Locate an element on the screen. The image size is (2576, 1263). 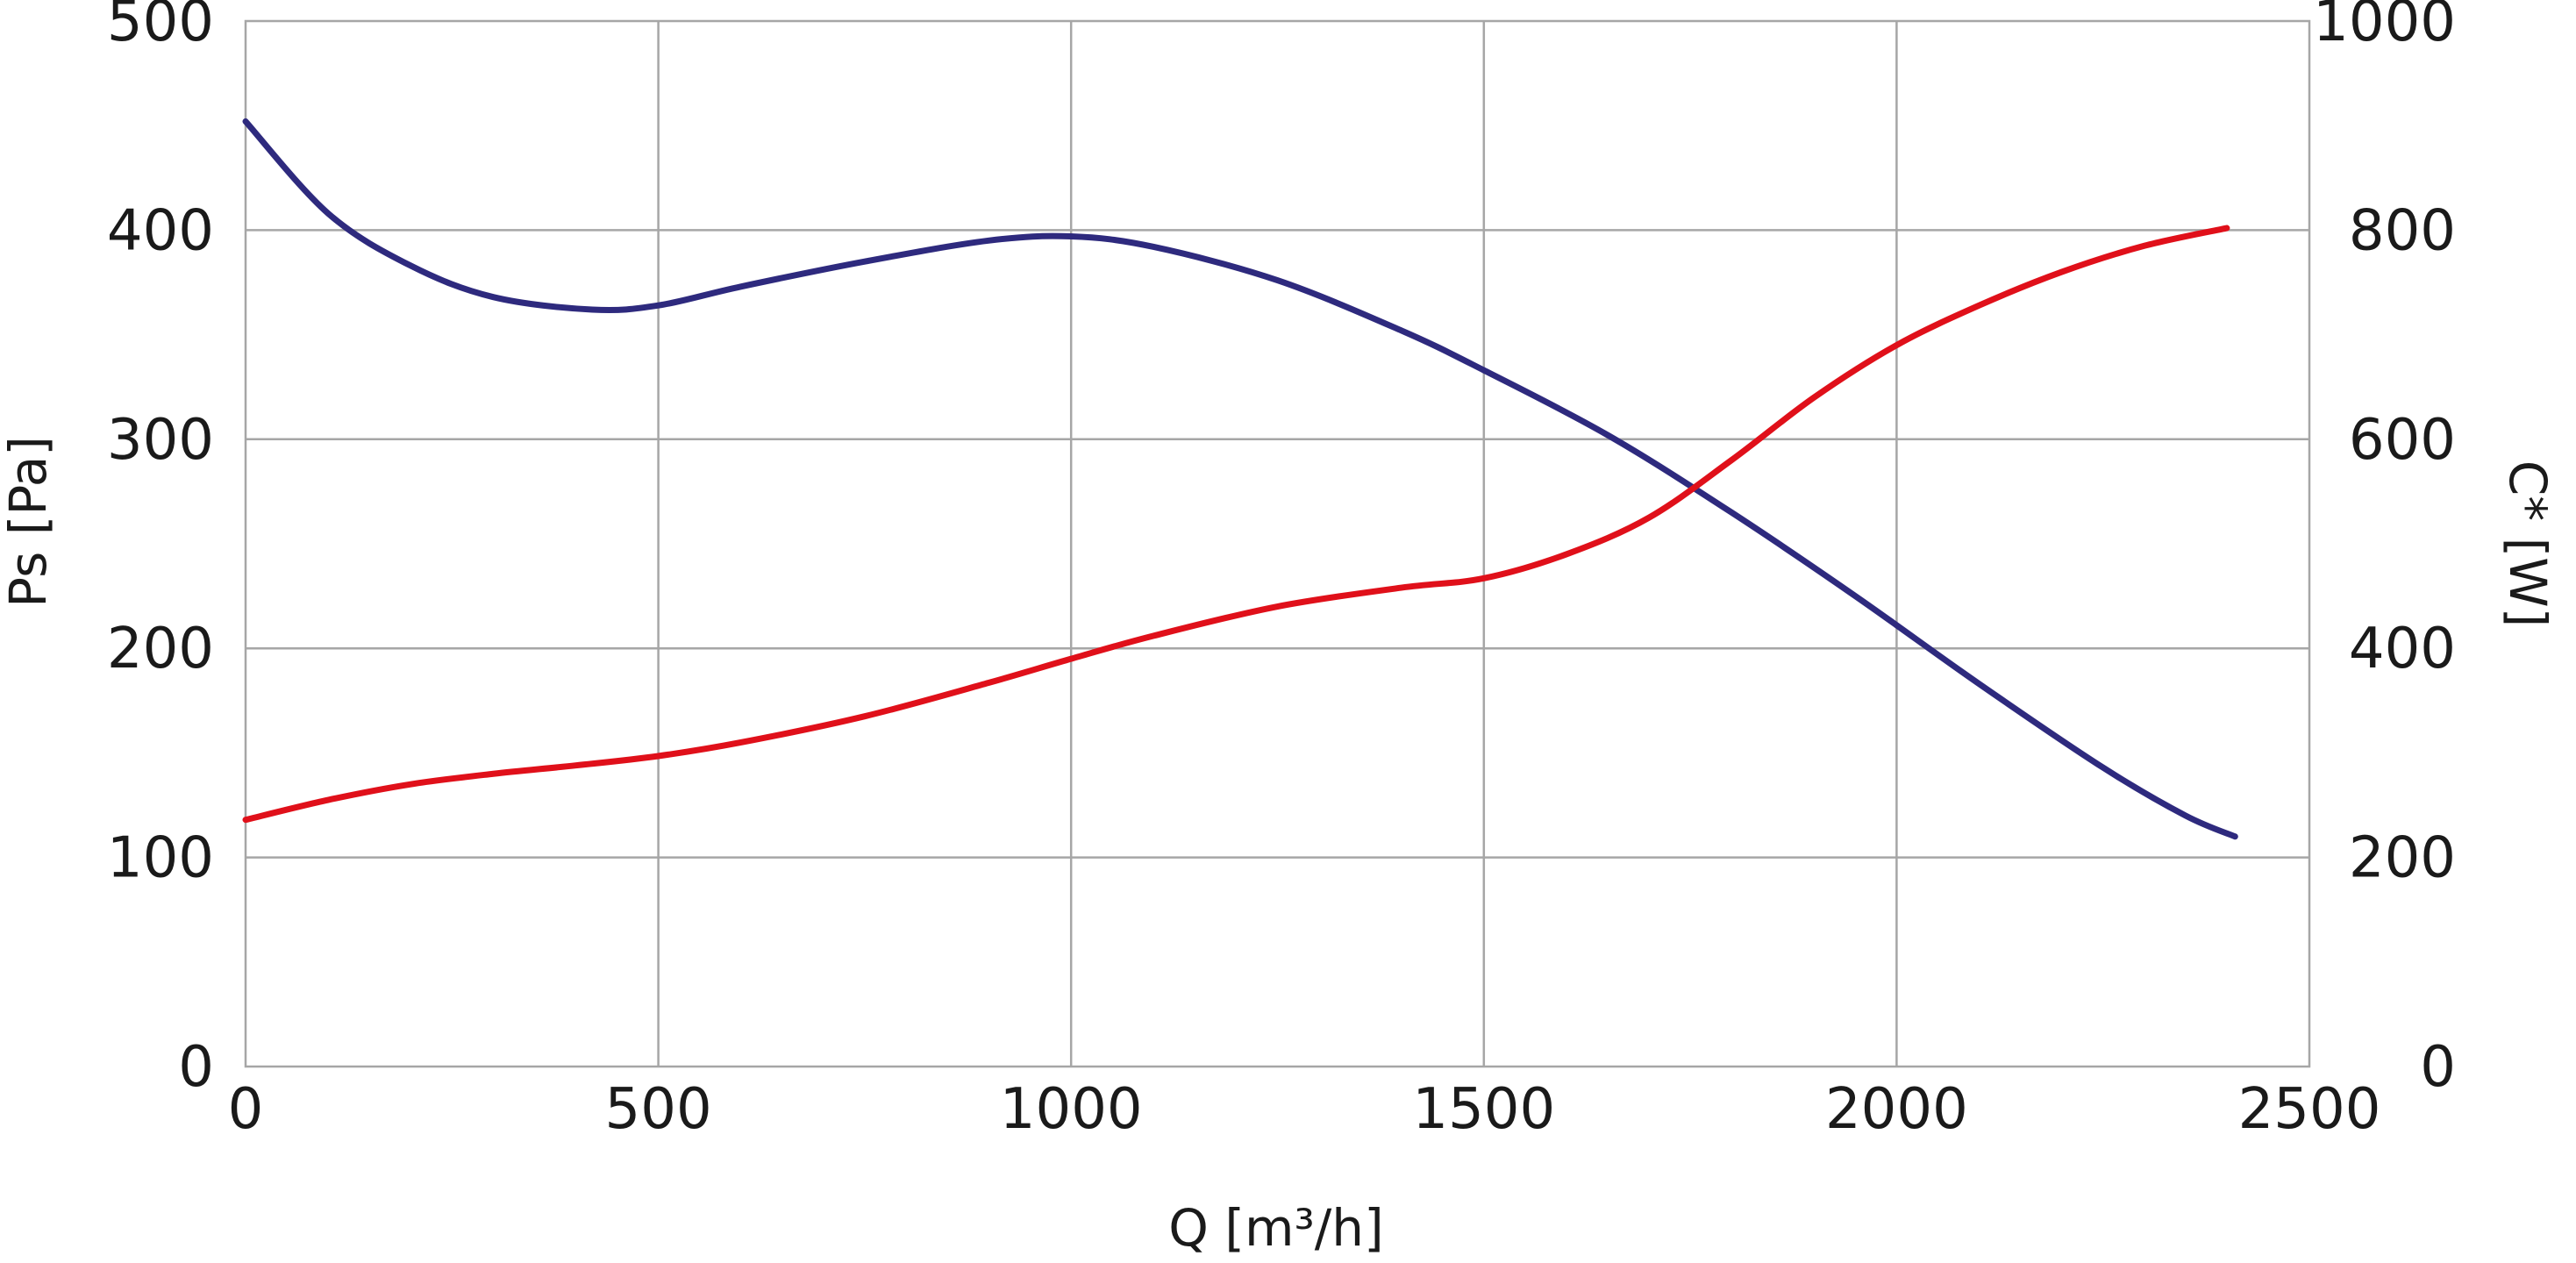
y-right-tick-label: 600 is located at coordinates (2403, 440).